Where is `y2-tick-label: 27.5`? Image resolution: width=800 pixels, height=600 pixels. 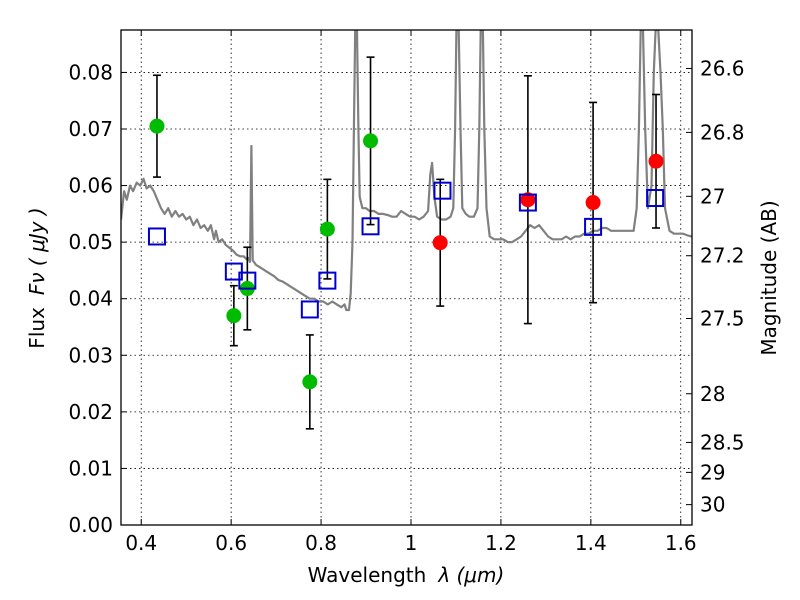
y2-tick-label: 27.5 is located at coordinates (722, 319).